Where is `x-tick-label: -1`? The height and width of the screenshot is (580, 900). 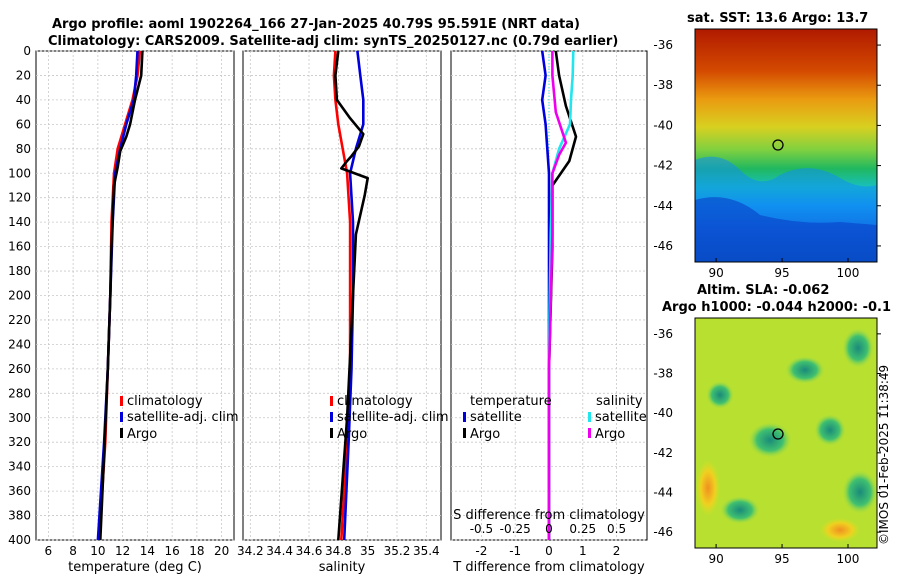
x-tick-label: -1 is located at coordinates (515, 551).